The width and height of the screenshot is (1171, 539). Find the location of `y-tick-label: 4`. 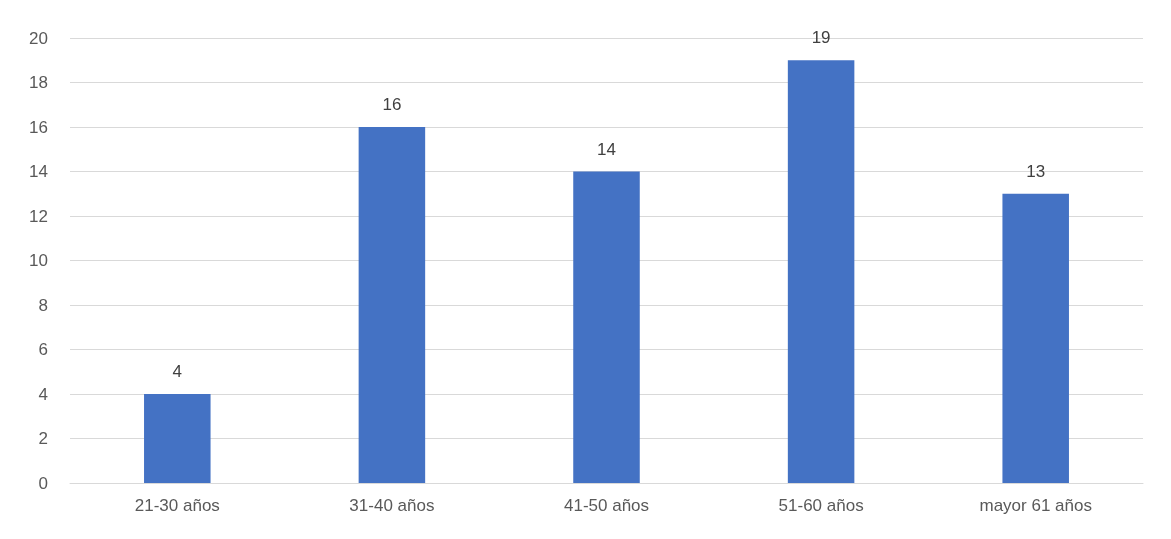

y-tick-label: 4 is located at coordinates (43, 394).